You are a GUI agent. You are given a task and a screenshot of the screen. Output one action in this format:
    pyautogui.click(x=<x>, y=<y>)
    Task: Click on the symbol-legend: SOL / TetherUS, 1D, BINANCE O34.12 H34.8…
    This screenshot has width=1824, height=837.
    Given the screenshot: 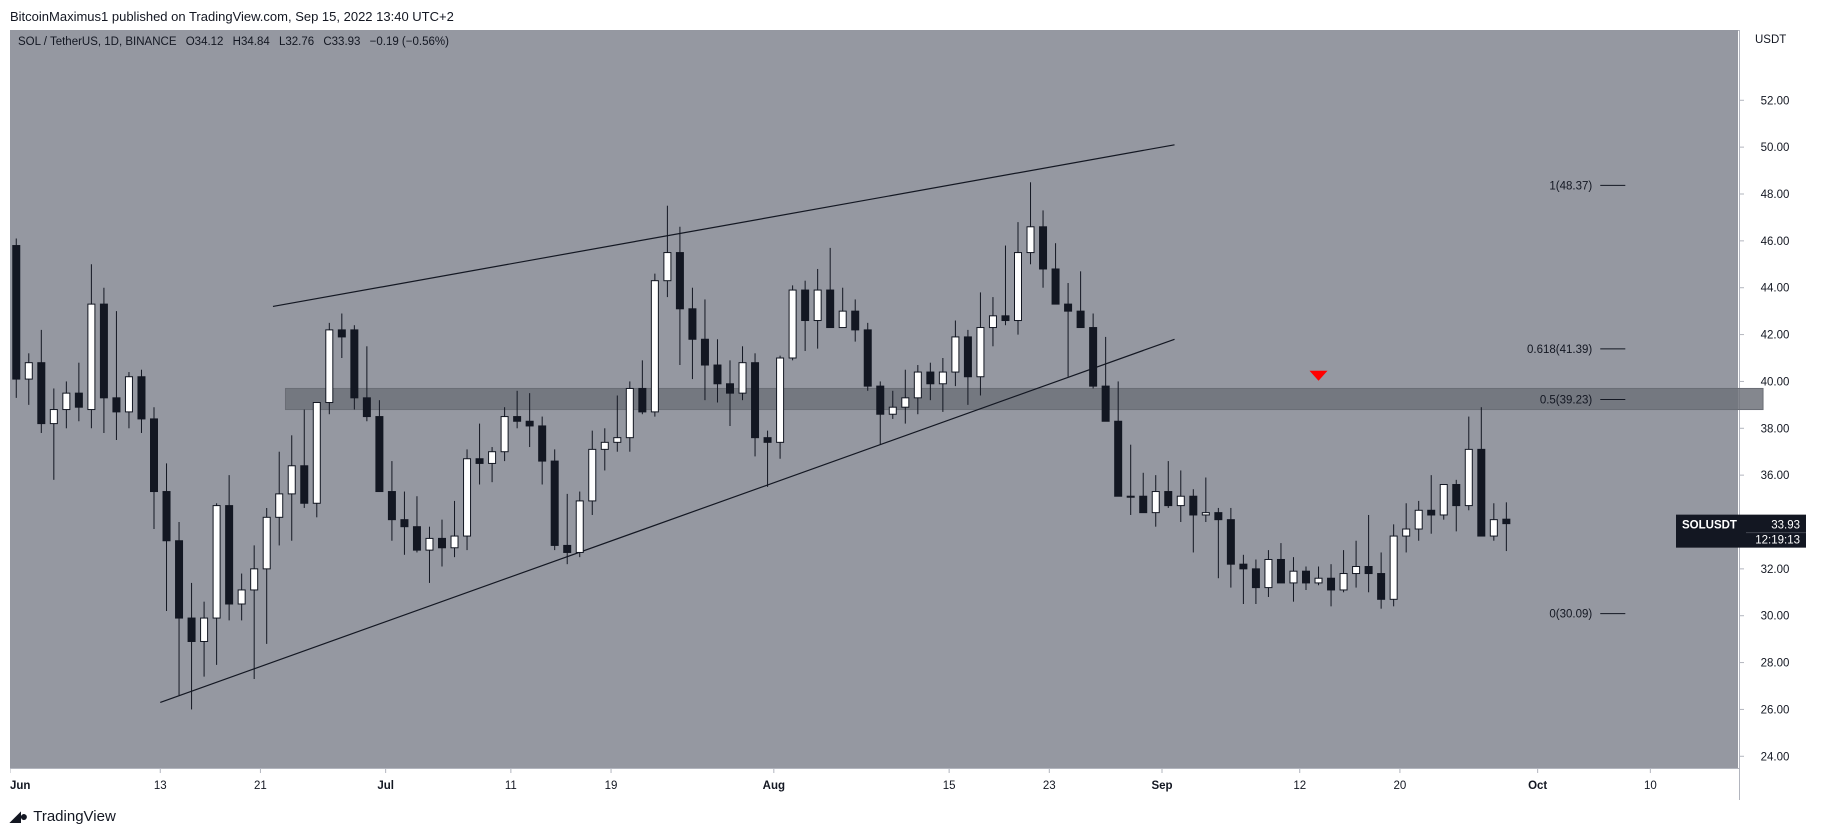 What is the action you would take?
    pyautogui.click(x=233, y=42)
    